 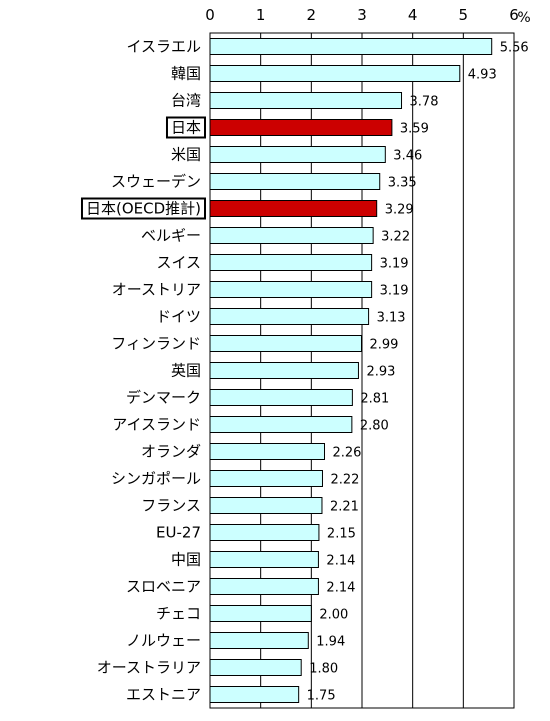 I want to click on value-label: 1.80, so click(x=323, y=669).